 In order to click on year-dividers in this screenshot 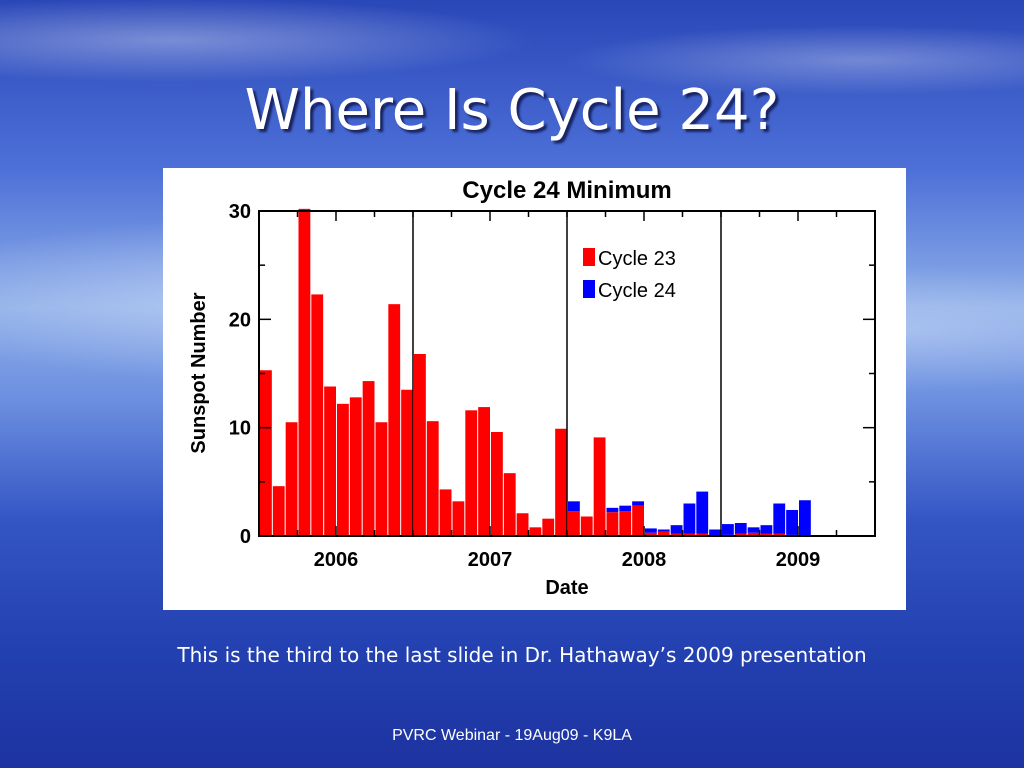, I will do `click(567, 373)`.